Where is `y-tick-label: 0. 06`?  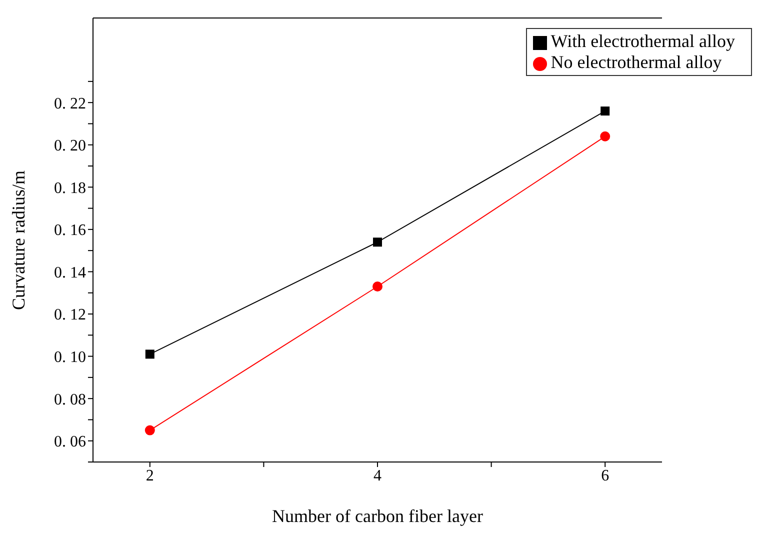 y-tick-label: 0. 06 is located at coordinates (70, 442).